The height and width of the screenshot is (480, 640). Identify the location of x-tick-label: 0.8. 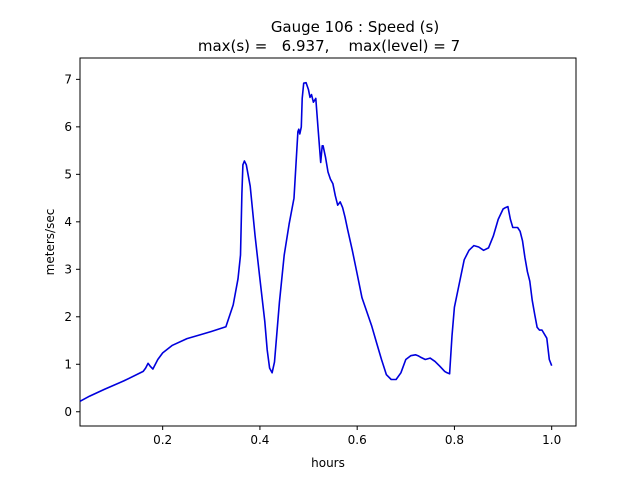
(454, 440).